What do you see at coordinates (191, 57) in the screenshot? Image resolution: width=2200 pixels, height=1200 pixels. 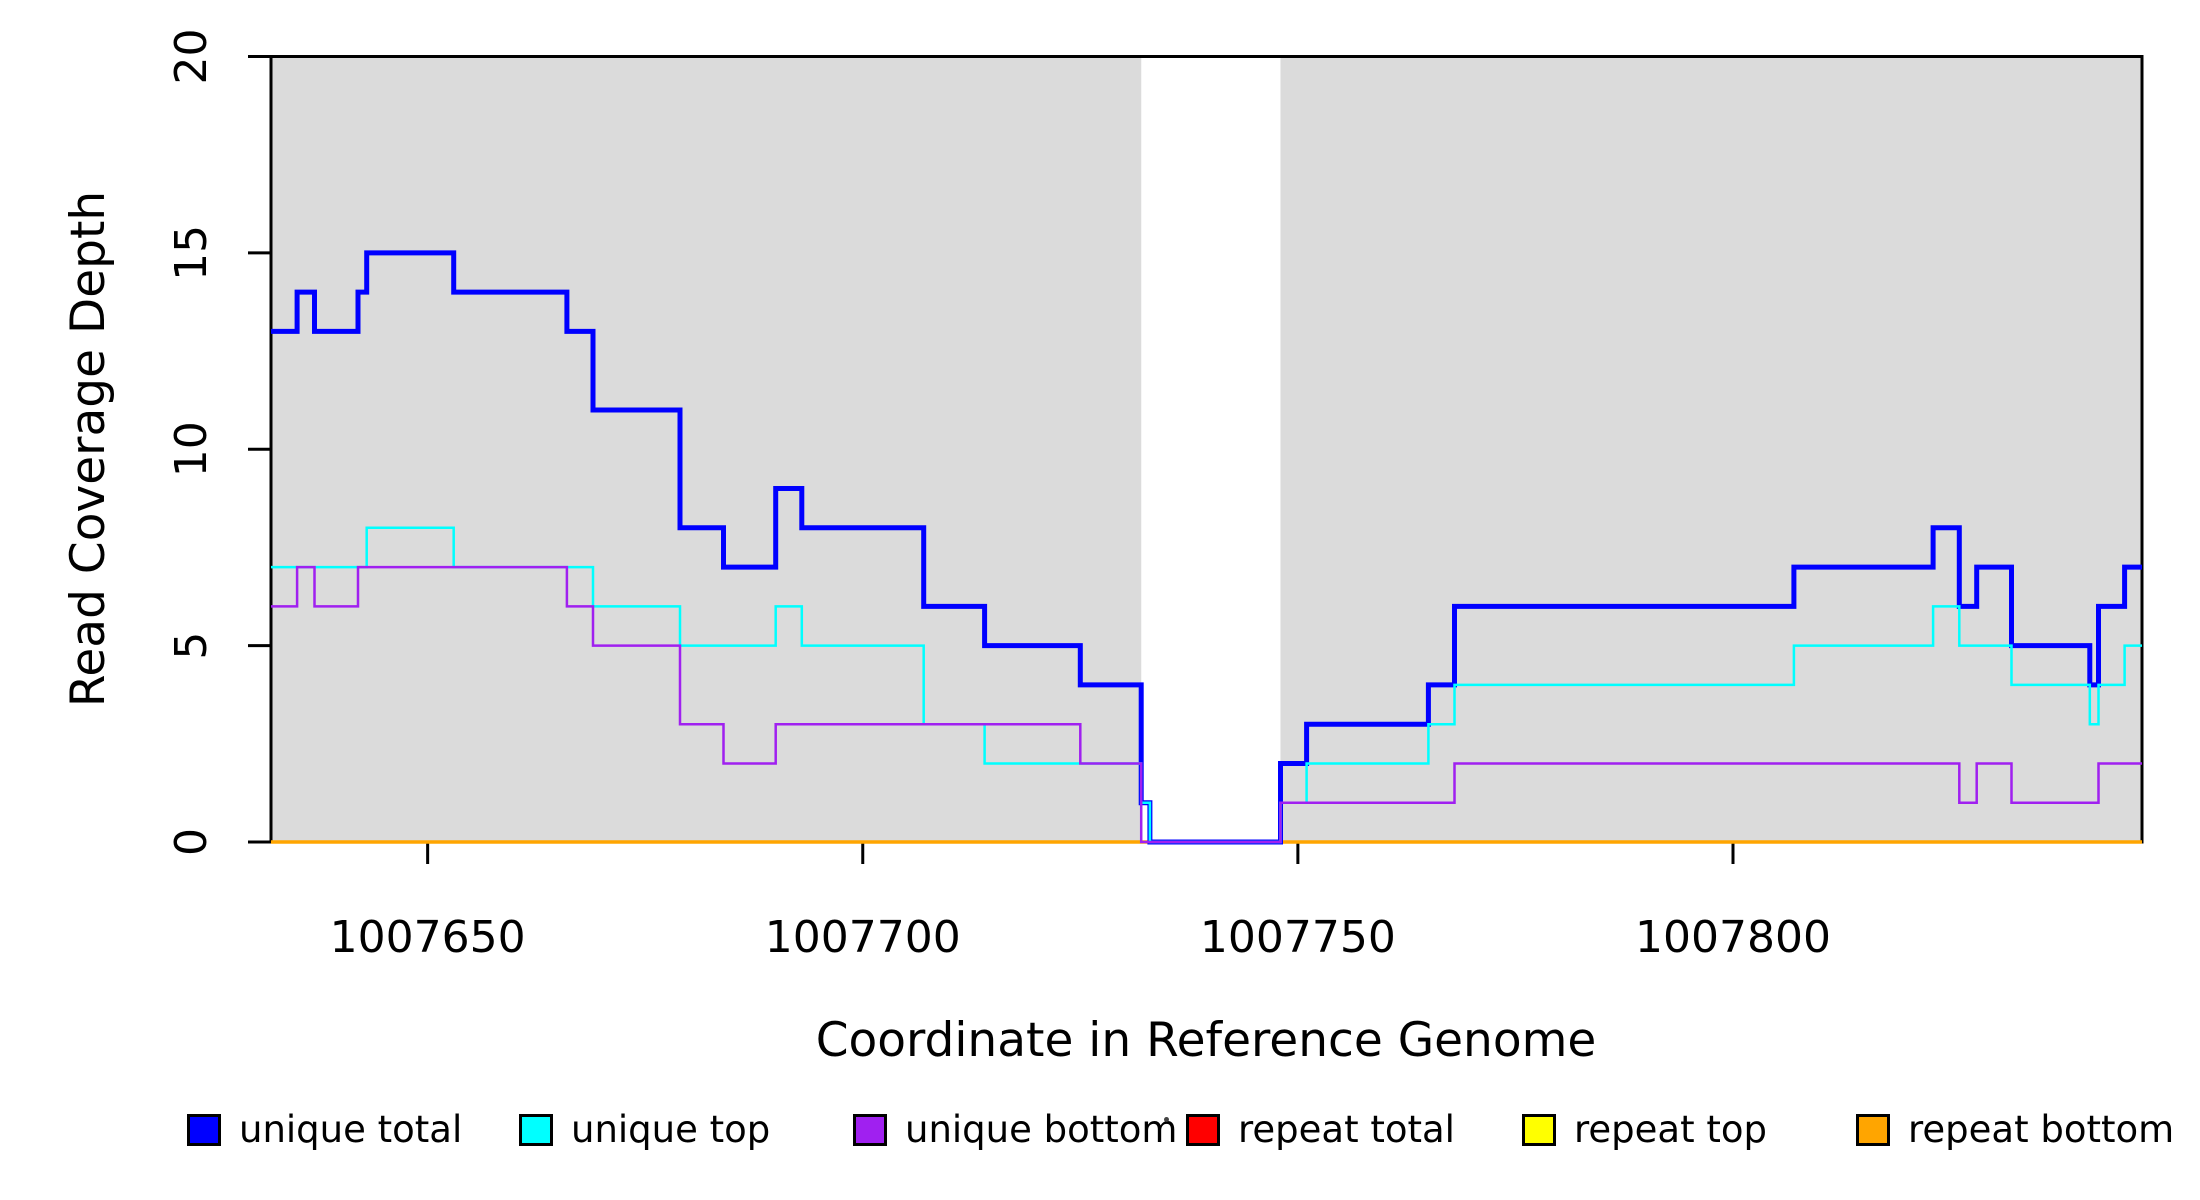 I see `y-tick-label: 20` at bounding box center [191, 57].